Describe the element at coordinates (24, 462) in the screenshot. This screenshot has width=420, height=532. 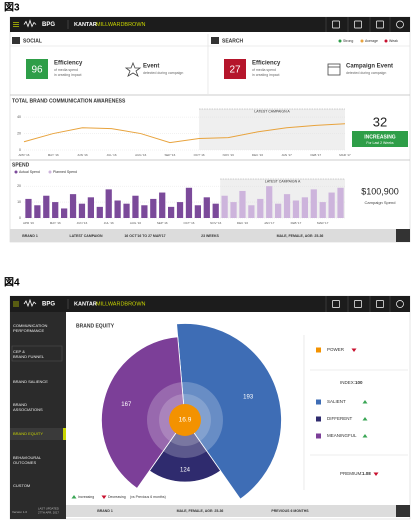
I see `nav-item: OUTCOMES` at that location.